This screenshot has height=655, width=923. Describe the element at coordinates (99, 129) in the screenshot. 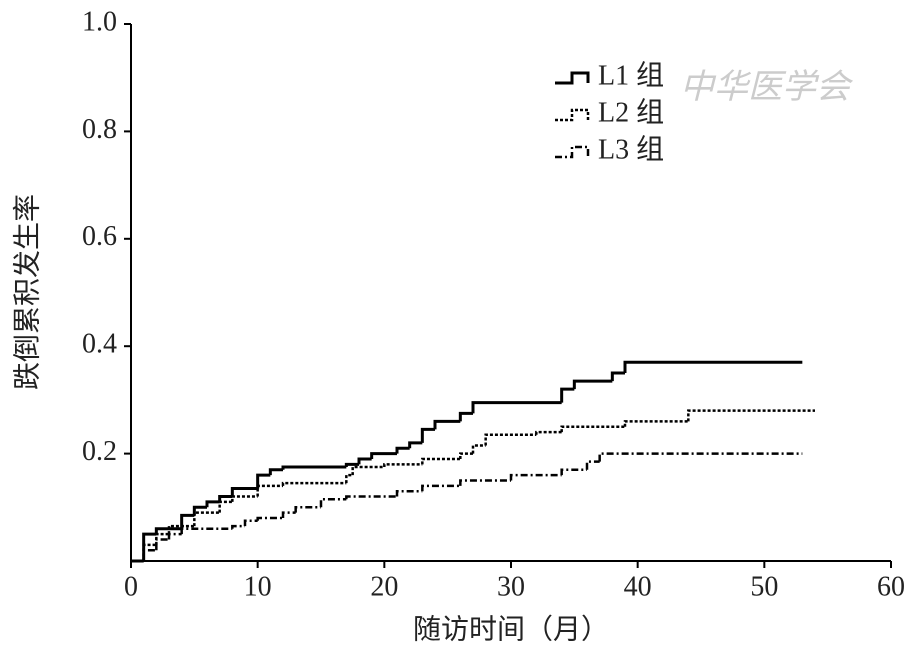

I see `y-tick-label: 0.8` at that location.